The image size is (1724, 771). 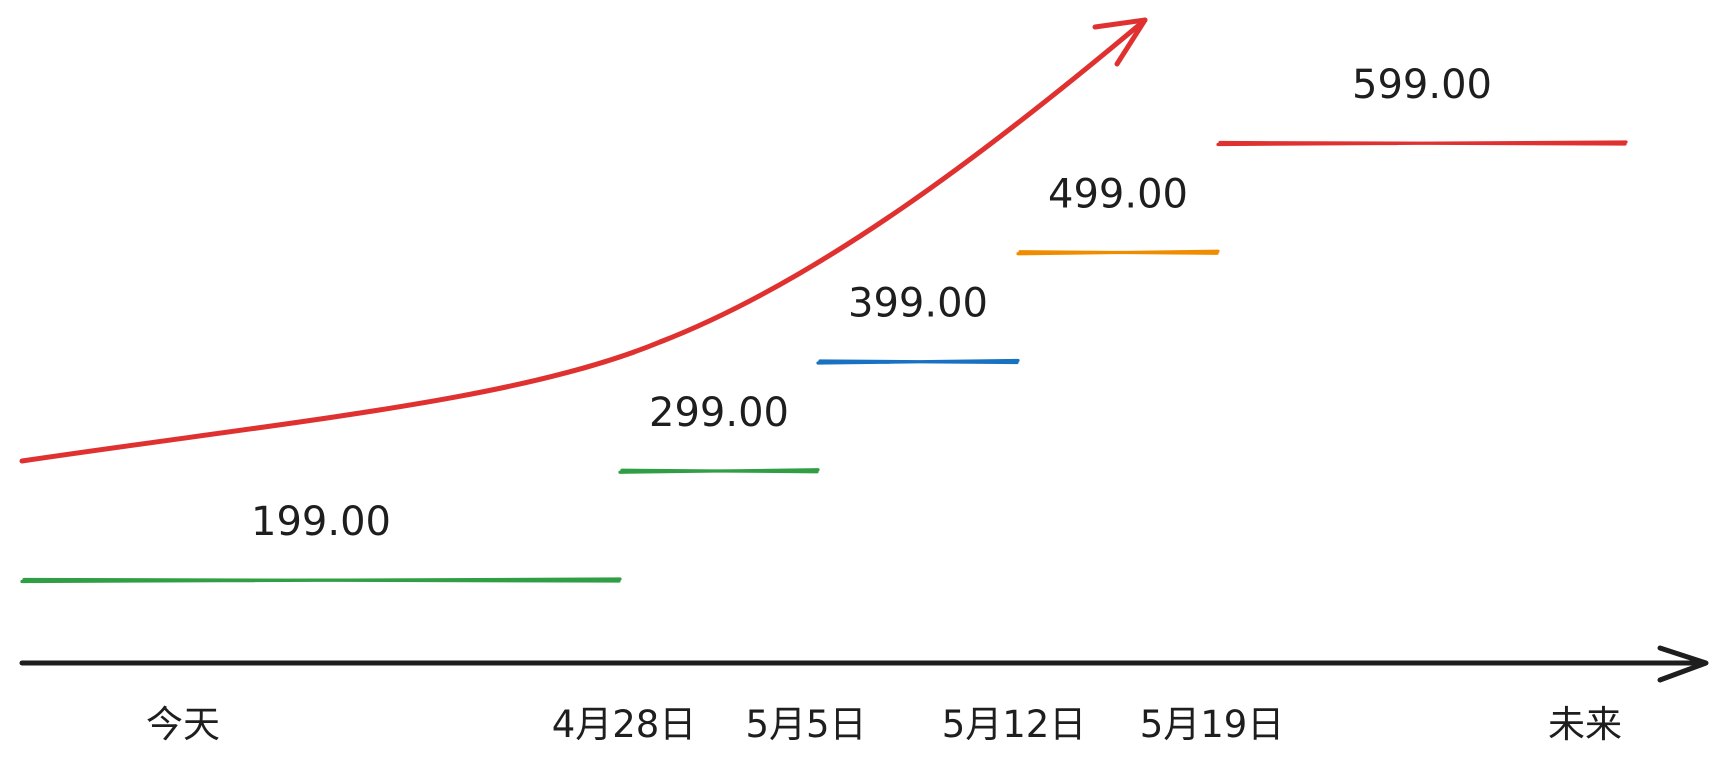 What do you see at coordinates (1422, 85) in the screenshot?
I see `price-label: 599.00` at bounding box center [1422, 85].